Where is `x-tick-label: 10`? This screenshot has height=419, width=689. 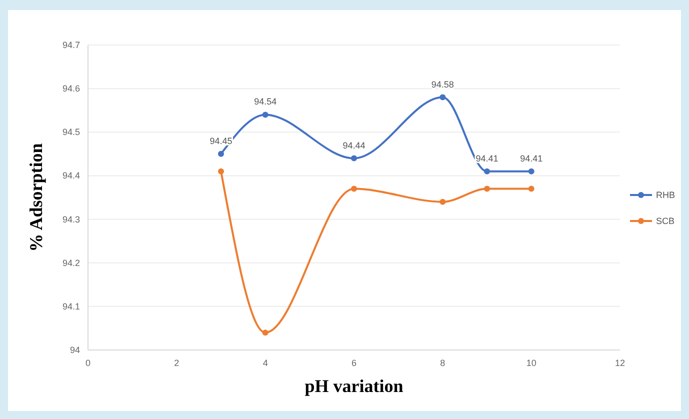 x-tick-label: 10 is located at coordinates (531, 363).